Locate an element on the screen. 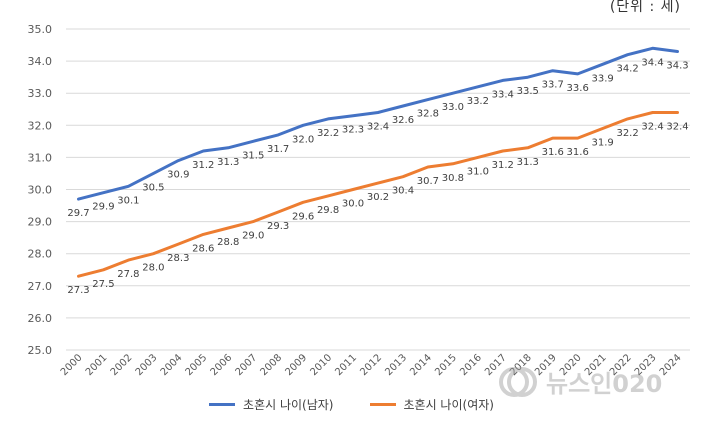 This screenshot has width=703, height=424. legend-label-male: 초혼시 나이(남자) is located at coordinates (288, 405).